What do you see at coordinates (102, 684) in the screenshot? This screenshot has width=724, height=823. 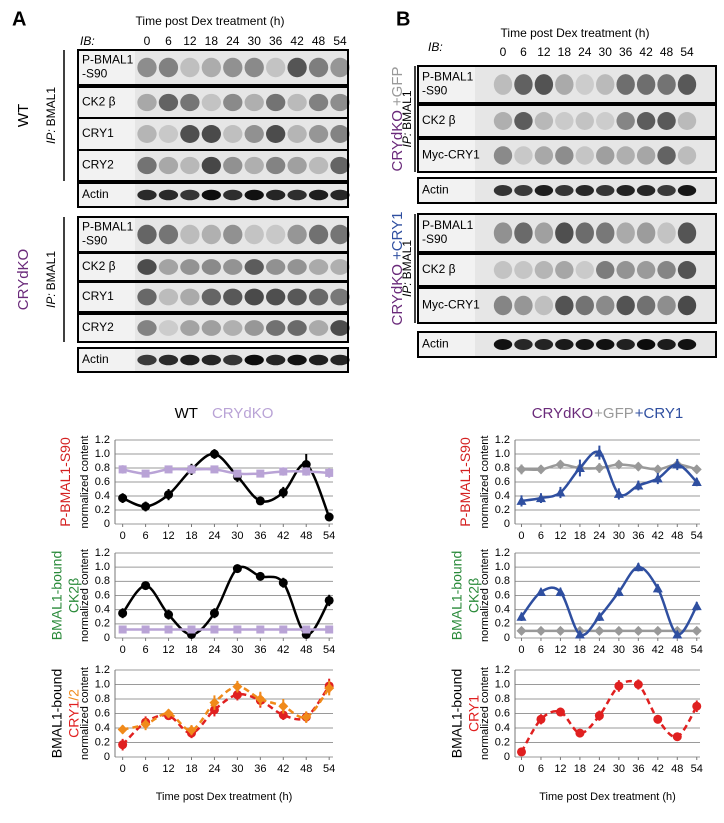 I see `y-tick-label: 1.0` at bounding box center [102, 684].